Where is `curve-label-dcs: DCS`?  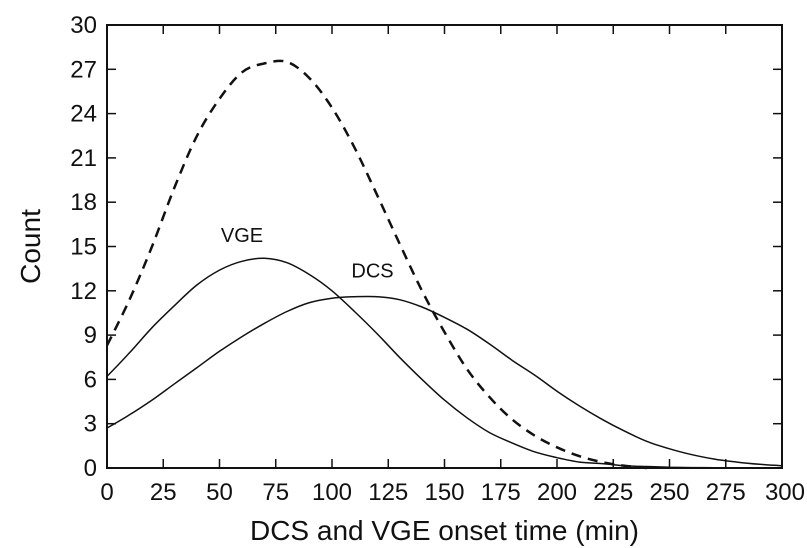 curve-label-dcs: DCS is located at coordinates (372, 272).